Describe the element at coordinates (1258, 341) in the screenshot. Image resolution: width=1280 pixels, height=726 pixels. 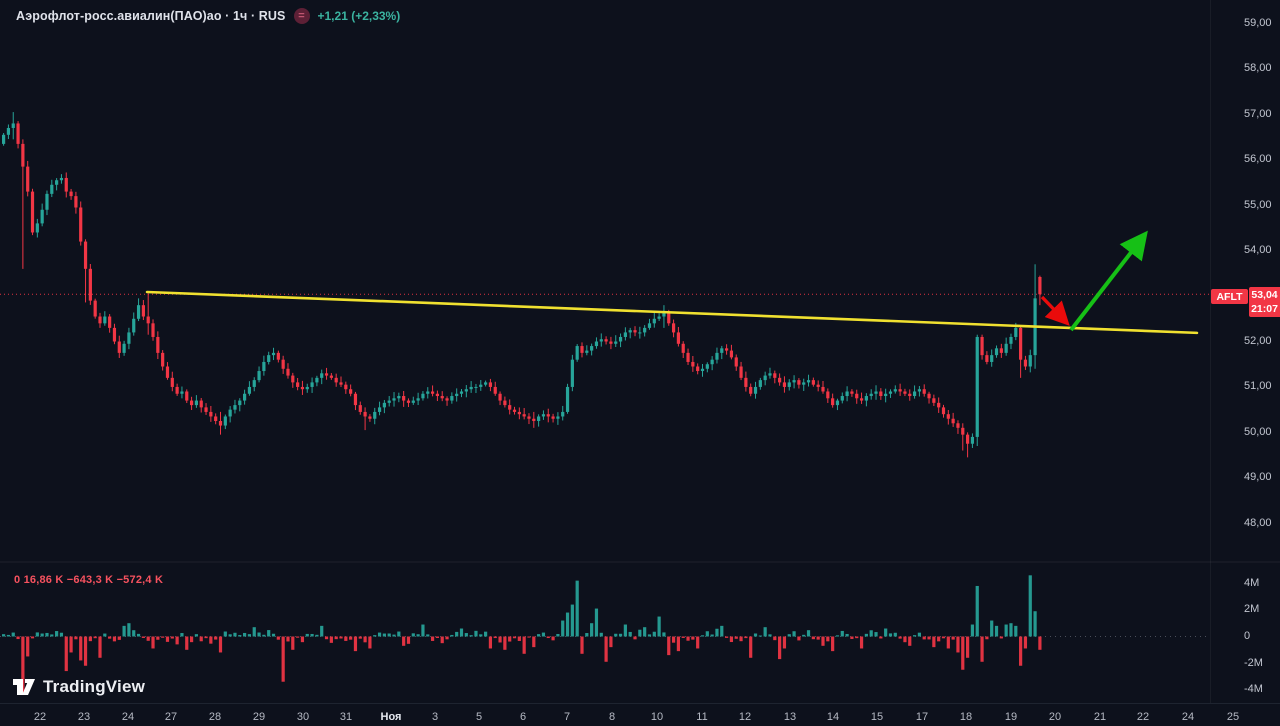
I see `price-tick-label: 52,00` at that location.